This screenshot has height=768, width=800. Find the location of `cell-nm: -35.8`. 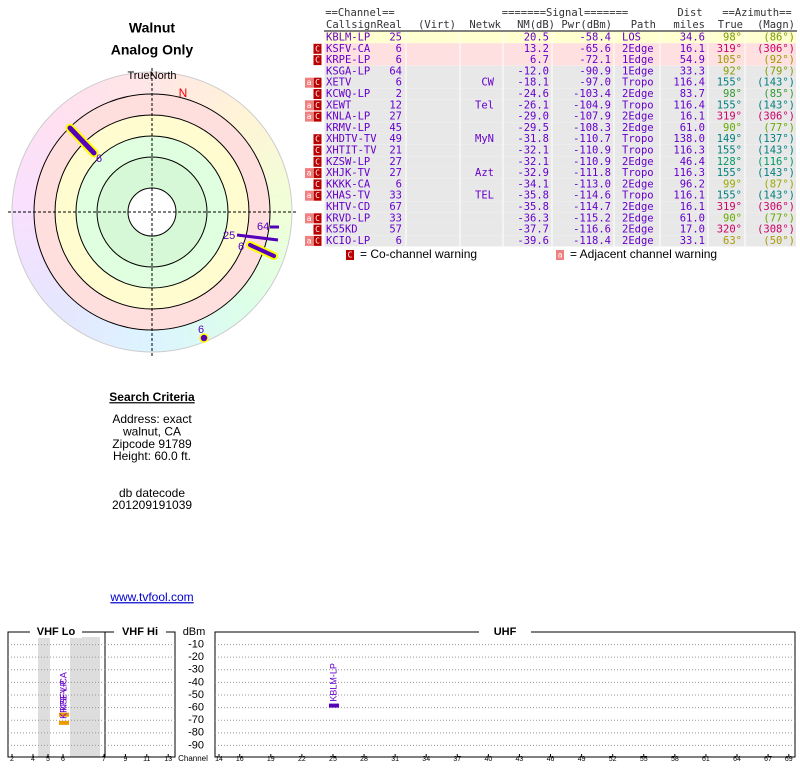

cell-nm: -35.8 is located at coordinates (533, 196).